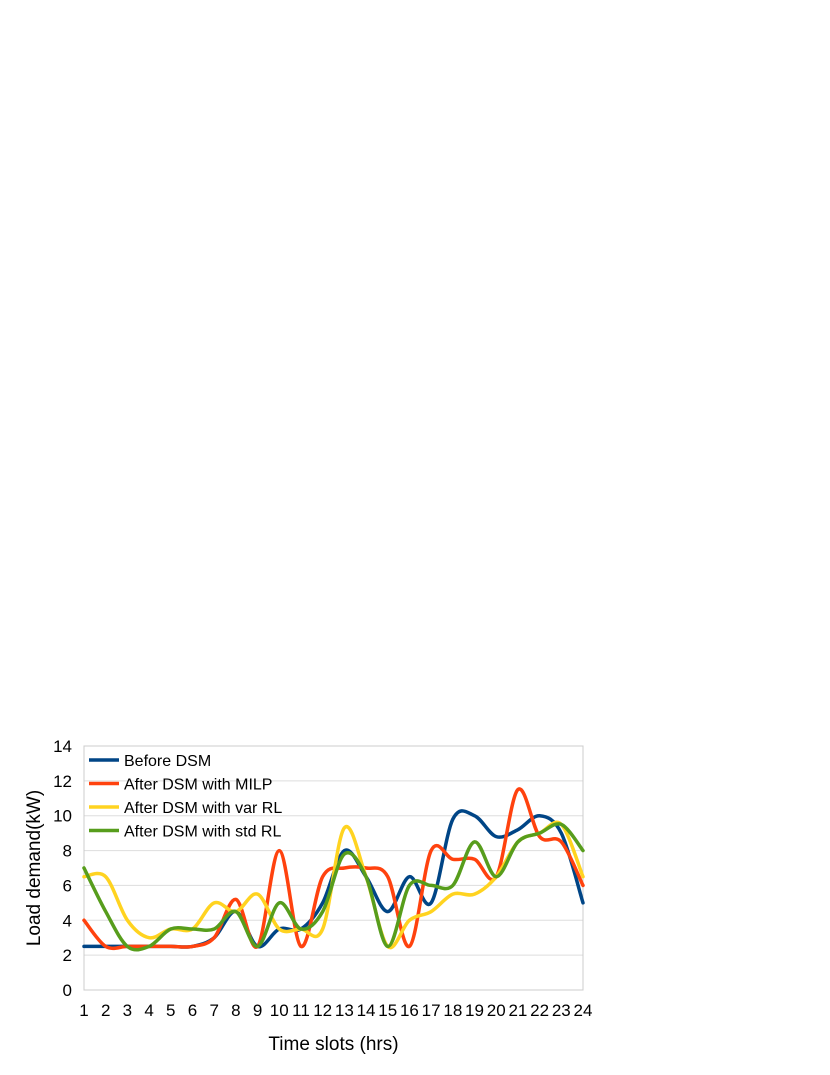  I want to click on series-lines, so click(333, 869).